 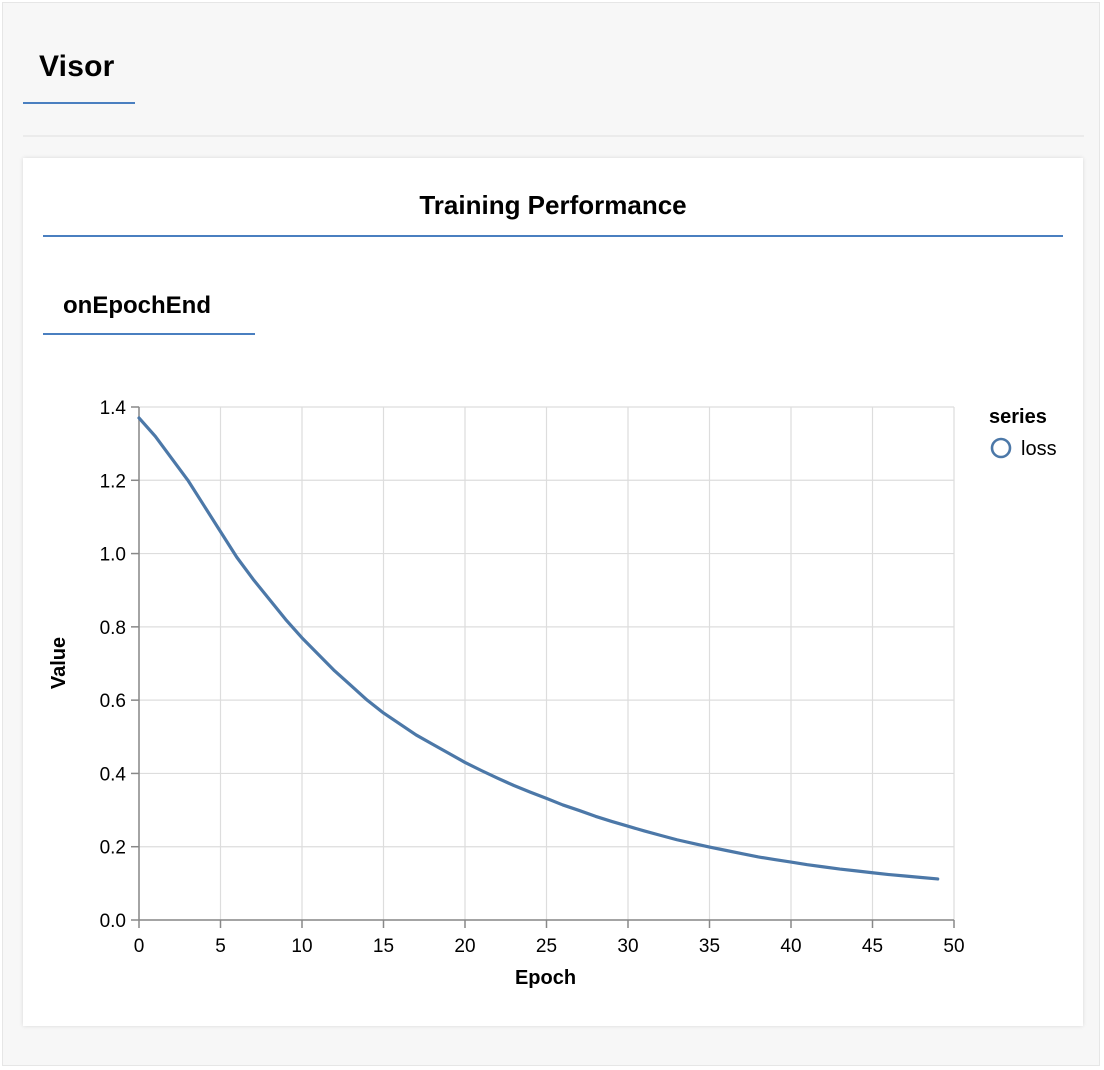 I want to click on y-tick-label: 0.6, so click(x=113, y=701).